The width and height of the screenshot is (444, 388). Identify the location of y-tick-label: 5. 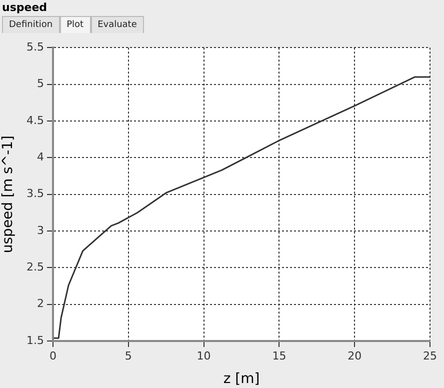
(40, 83).